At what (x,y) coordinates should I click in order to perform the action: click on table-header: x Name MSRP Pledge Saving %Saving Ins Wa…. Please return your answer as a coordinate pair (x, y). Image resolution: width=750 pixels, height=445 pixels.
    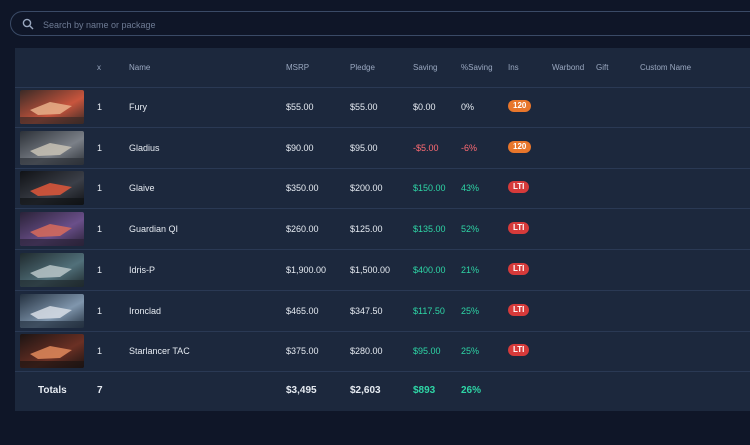
    Looking at the image, I should click on (382, 68).